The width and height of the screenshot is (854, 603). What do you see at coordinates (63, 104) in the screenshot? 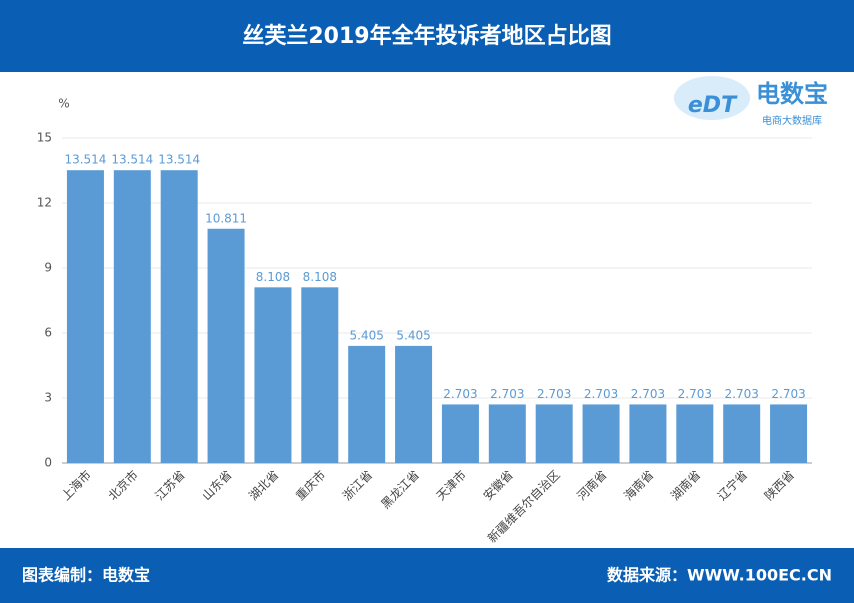
I see `y-axis-label: %` at bounding box center [63, 104].